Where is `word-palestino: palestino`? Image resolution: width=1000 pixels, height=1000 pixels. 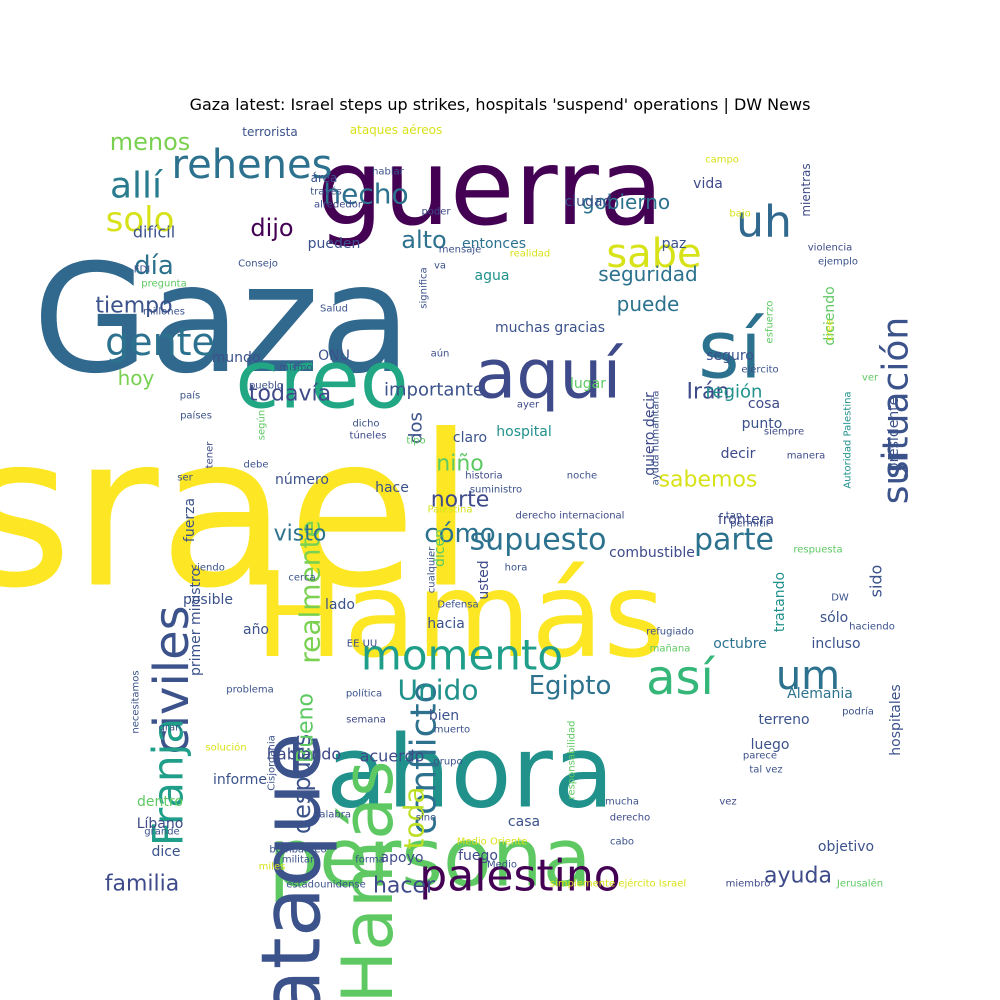 word-palestino: palestino is located at coordinates (519, 876).